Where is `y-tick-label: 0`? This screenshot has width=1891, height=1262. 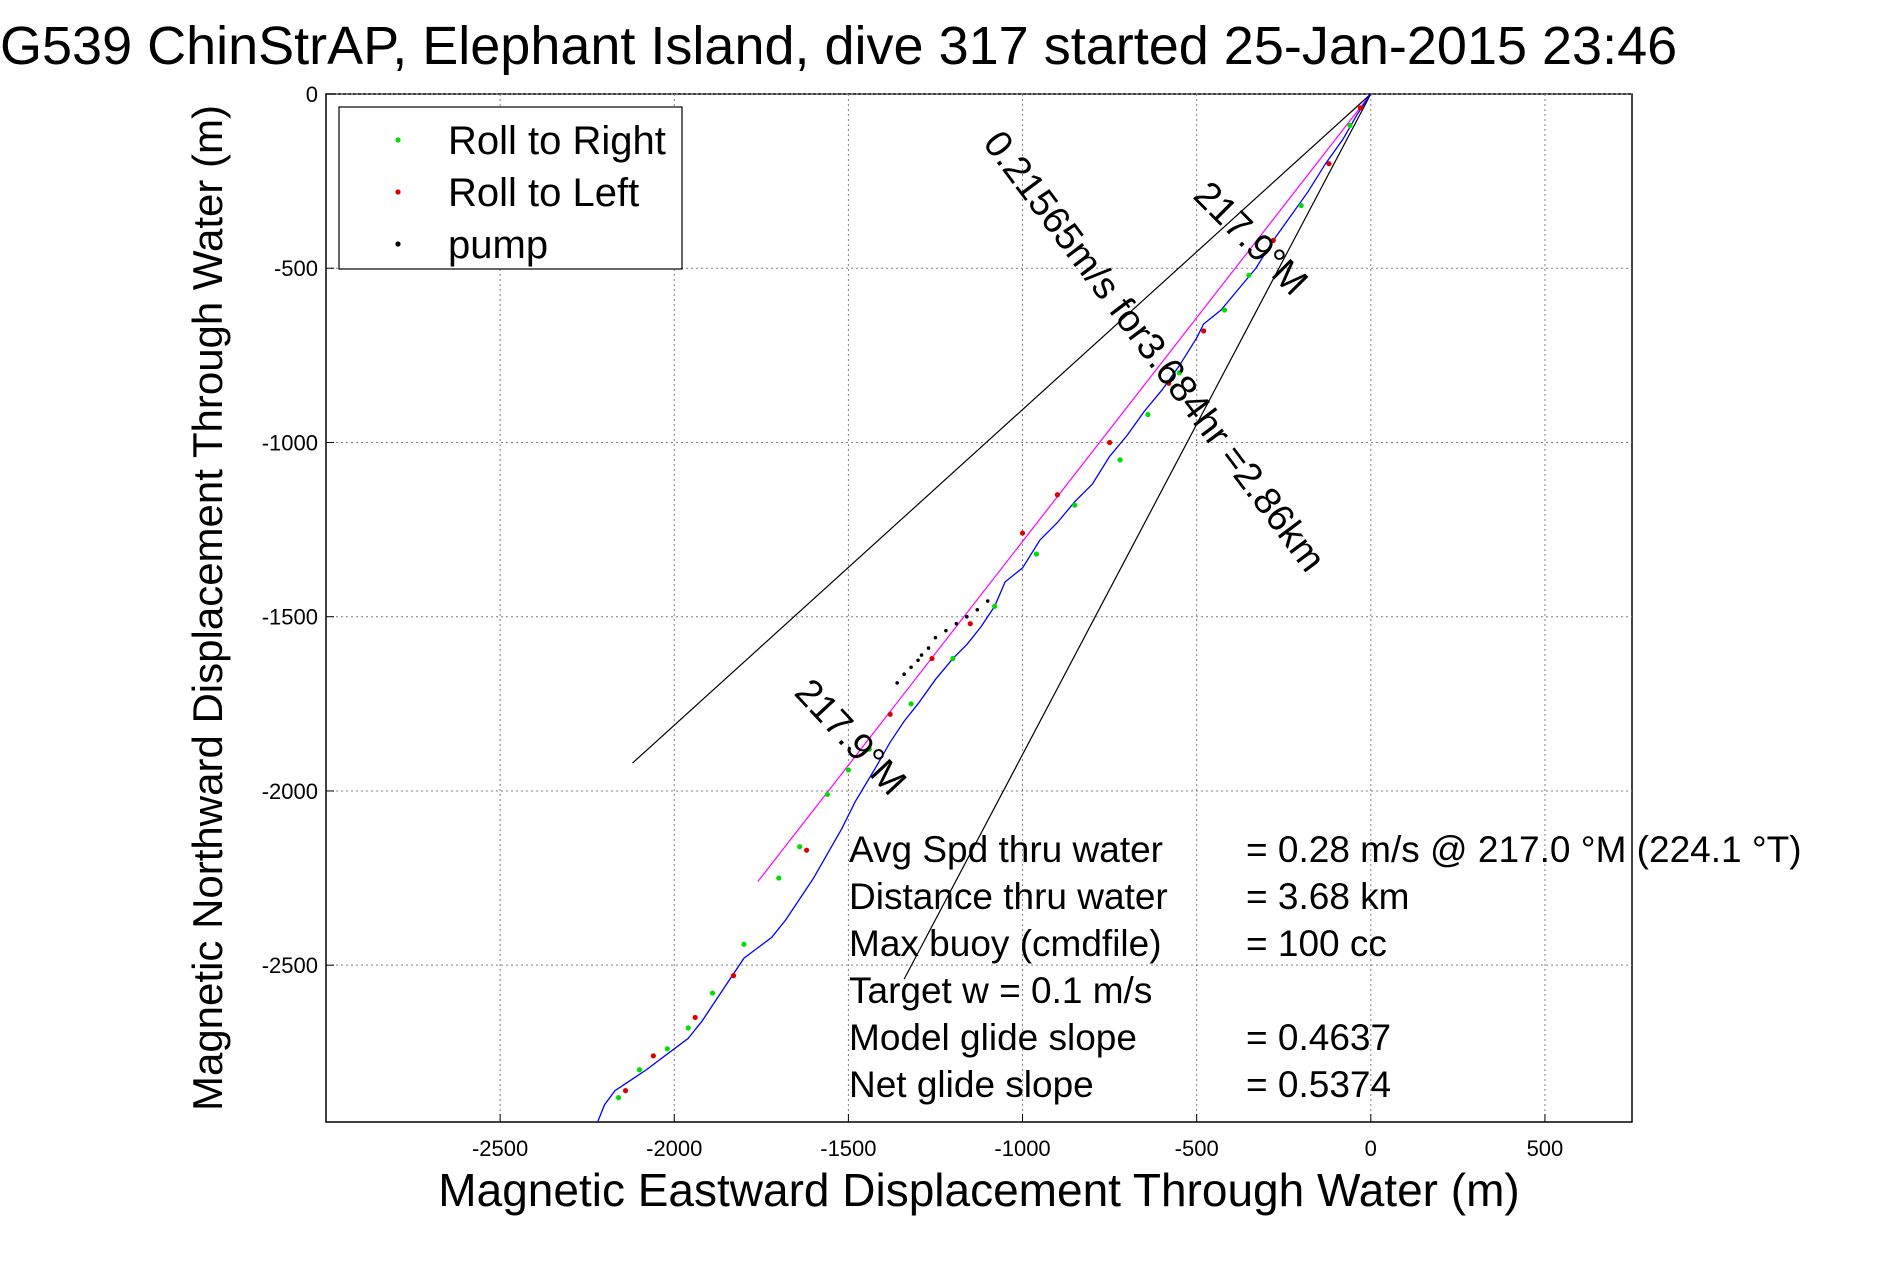
y-tick-label: 0 is located at coordinates (312, 94).